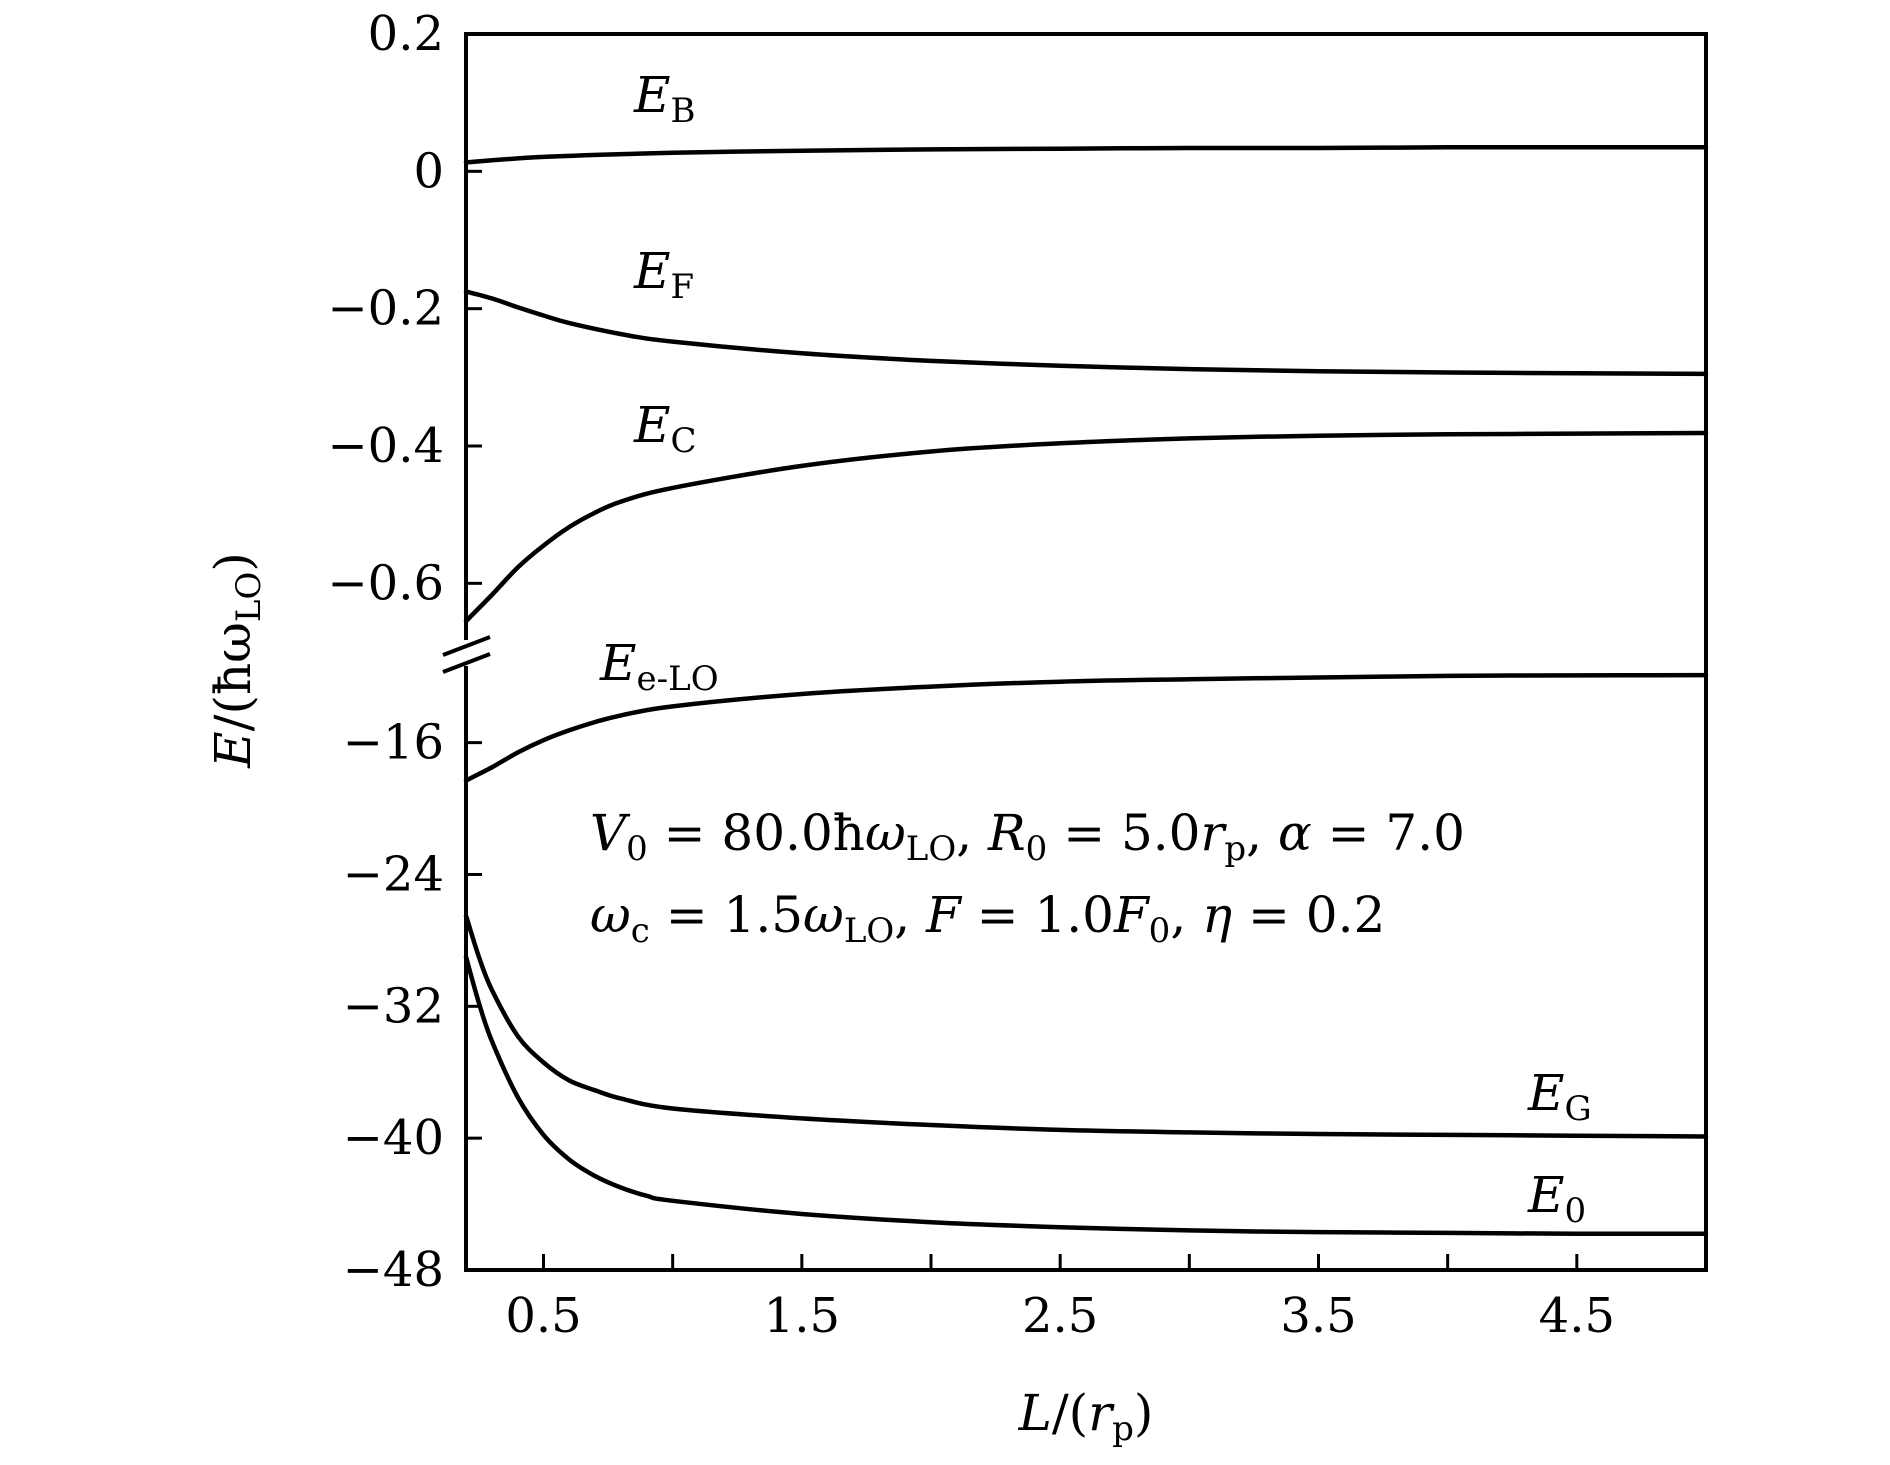 The height and width of the screenshot is (1465, 1890). I want to click on x-tick-label: 3.5, so click(1318, 1316).